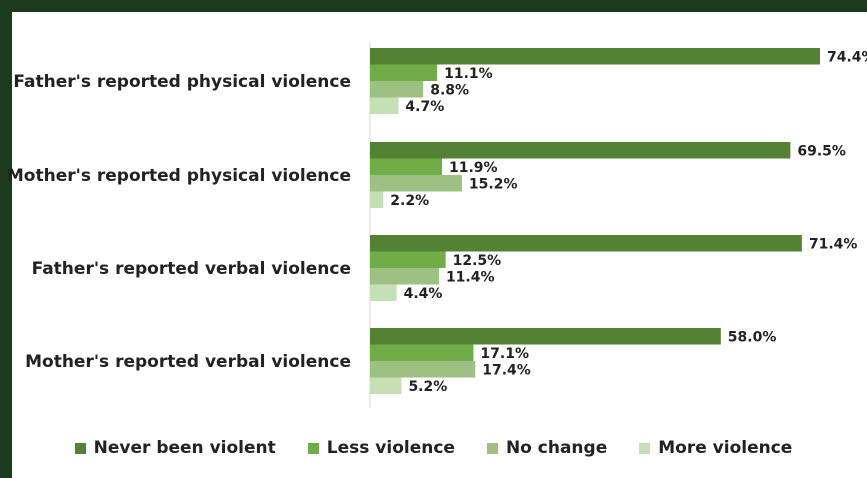 The width and height of the screenshot is (867, 478). I want to click on bar-never-been-violent-mother-s-reported-physical-violence, so click(580, 150).